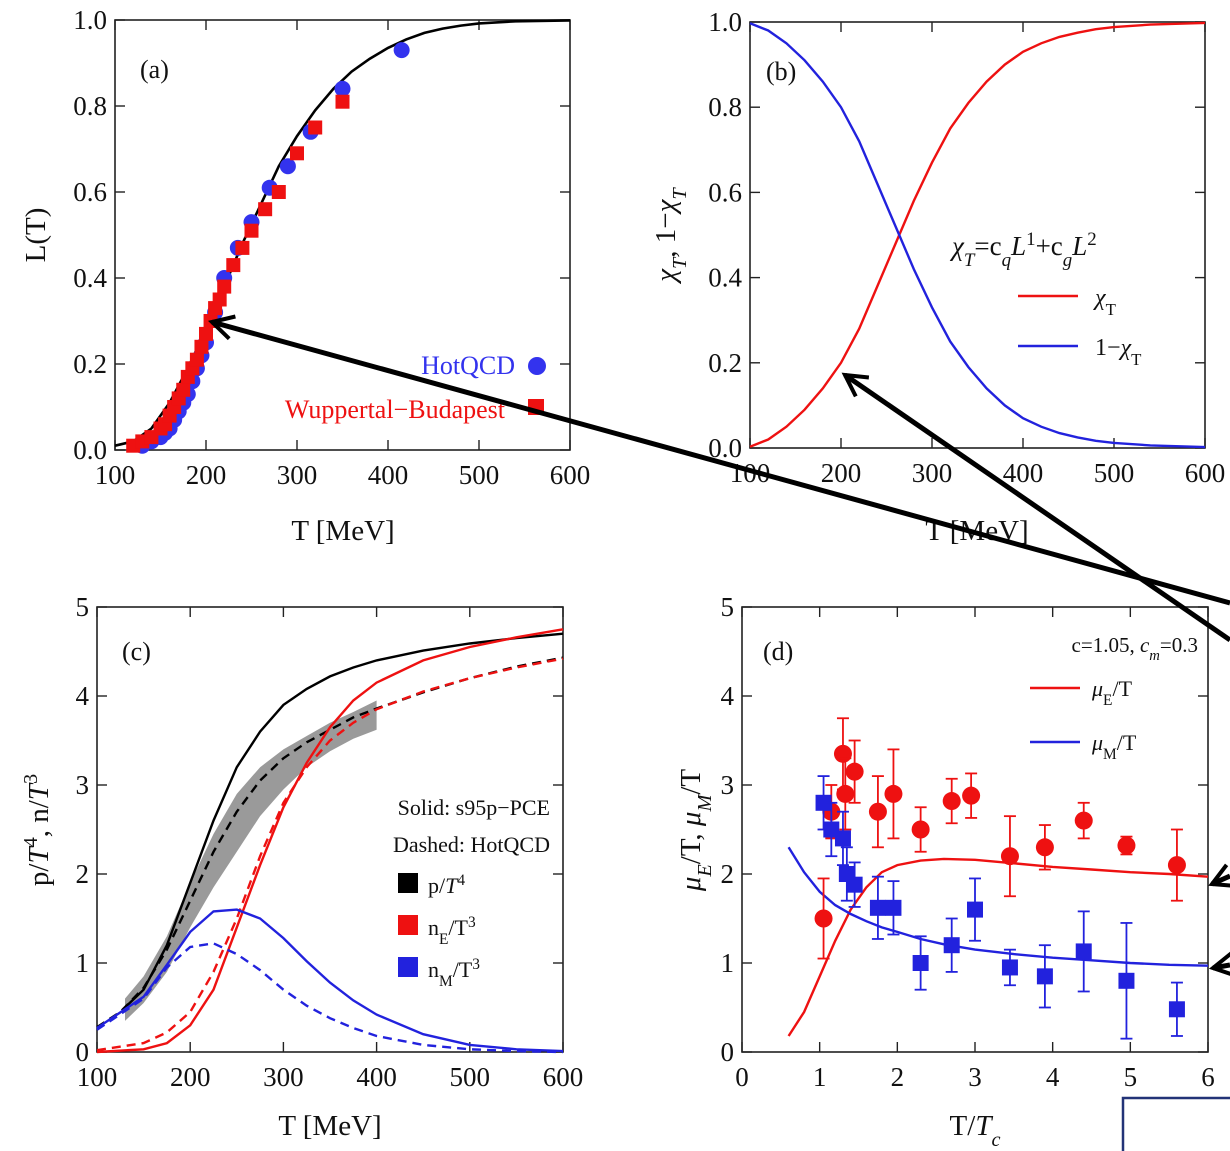 The image size is (1230, 1151). What do you see at coordinates (1023, 250) in the screenshot?
I see `chi-formula-text: χT=cqL1+cgL2` at bounding box center [1023, 250].